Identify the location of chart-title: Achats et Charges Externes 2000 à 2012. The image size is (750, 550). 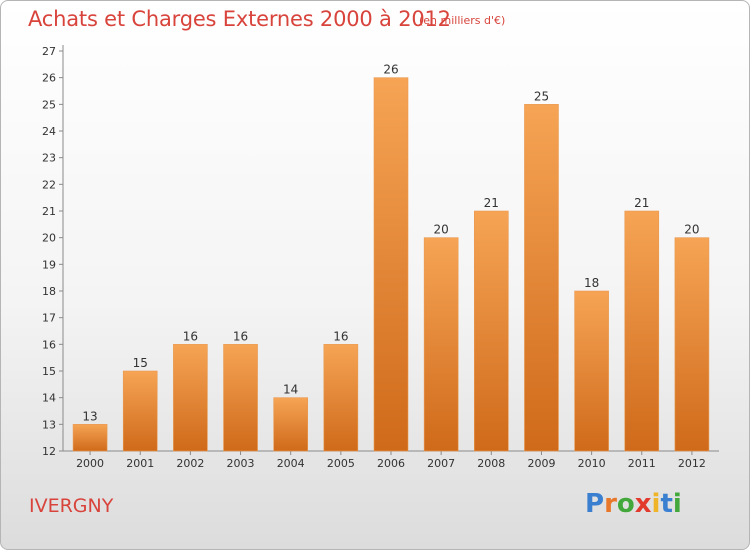
(239, 19).